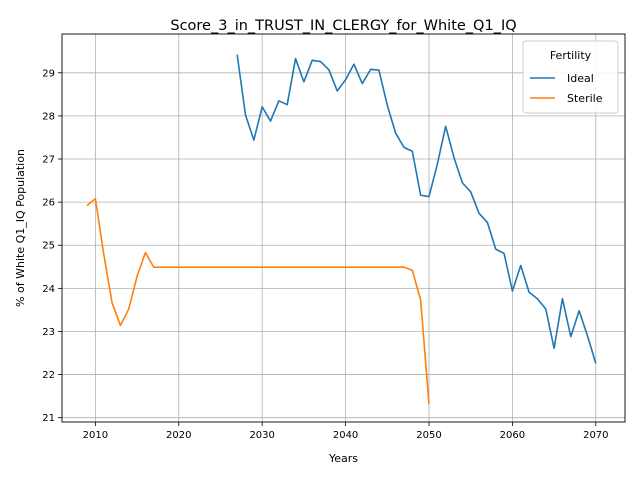  What do you see at coordinates (512, 435) in the screenshot?
I see `x-tick-label: 2060` at bounding box center [512, 435].